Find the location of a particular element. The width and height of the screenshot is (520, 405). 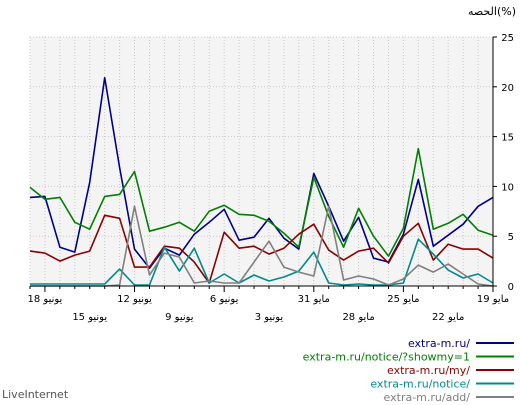

x-tick-label: 25 مايو is located at coordinates (403, 299).